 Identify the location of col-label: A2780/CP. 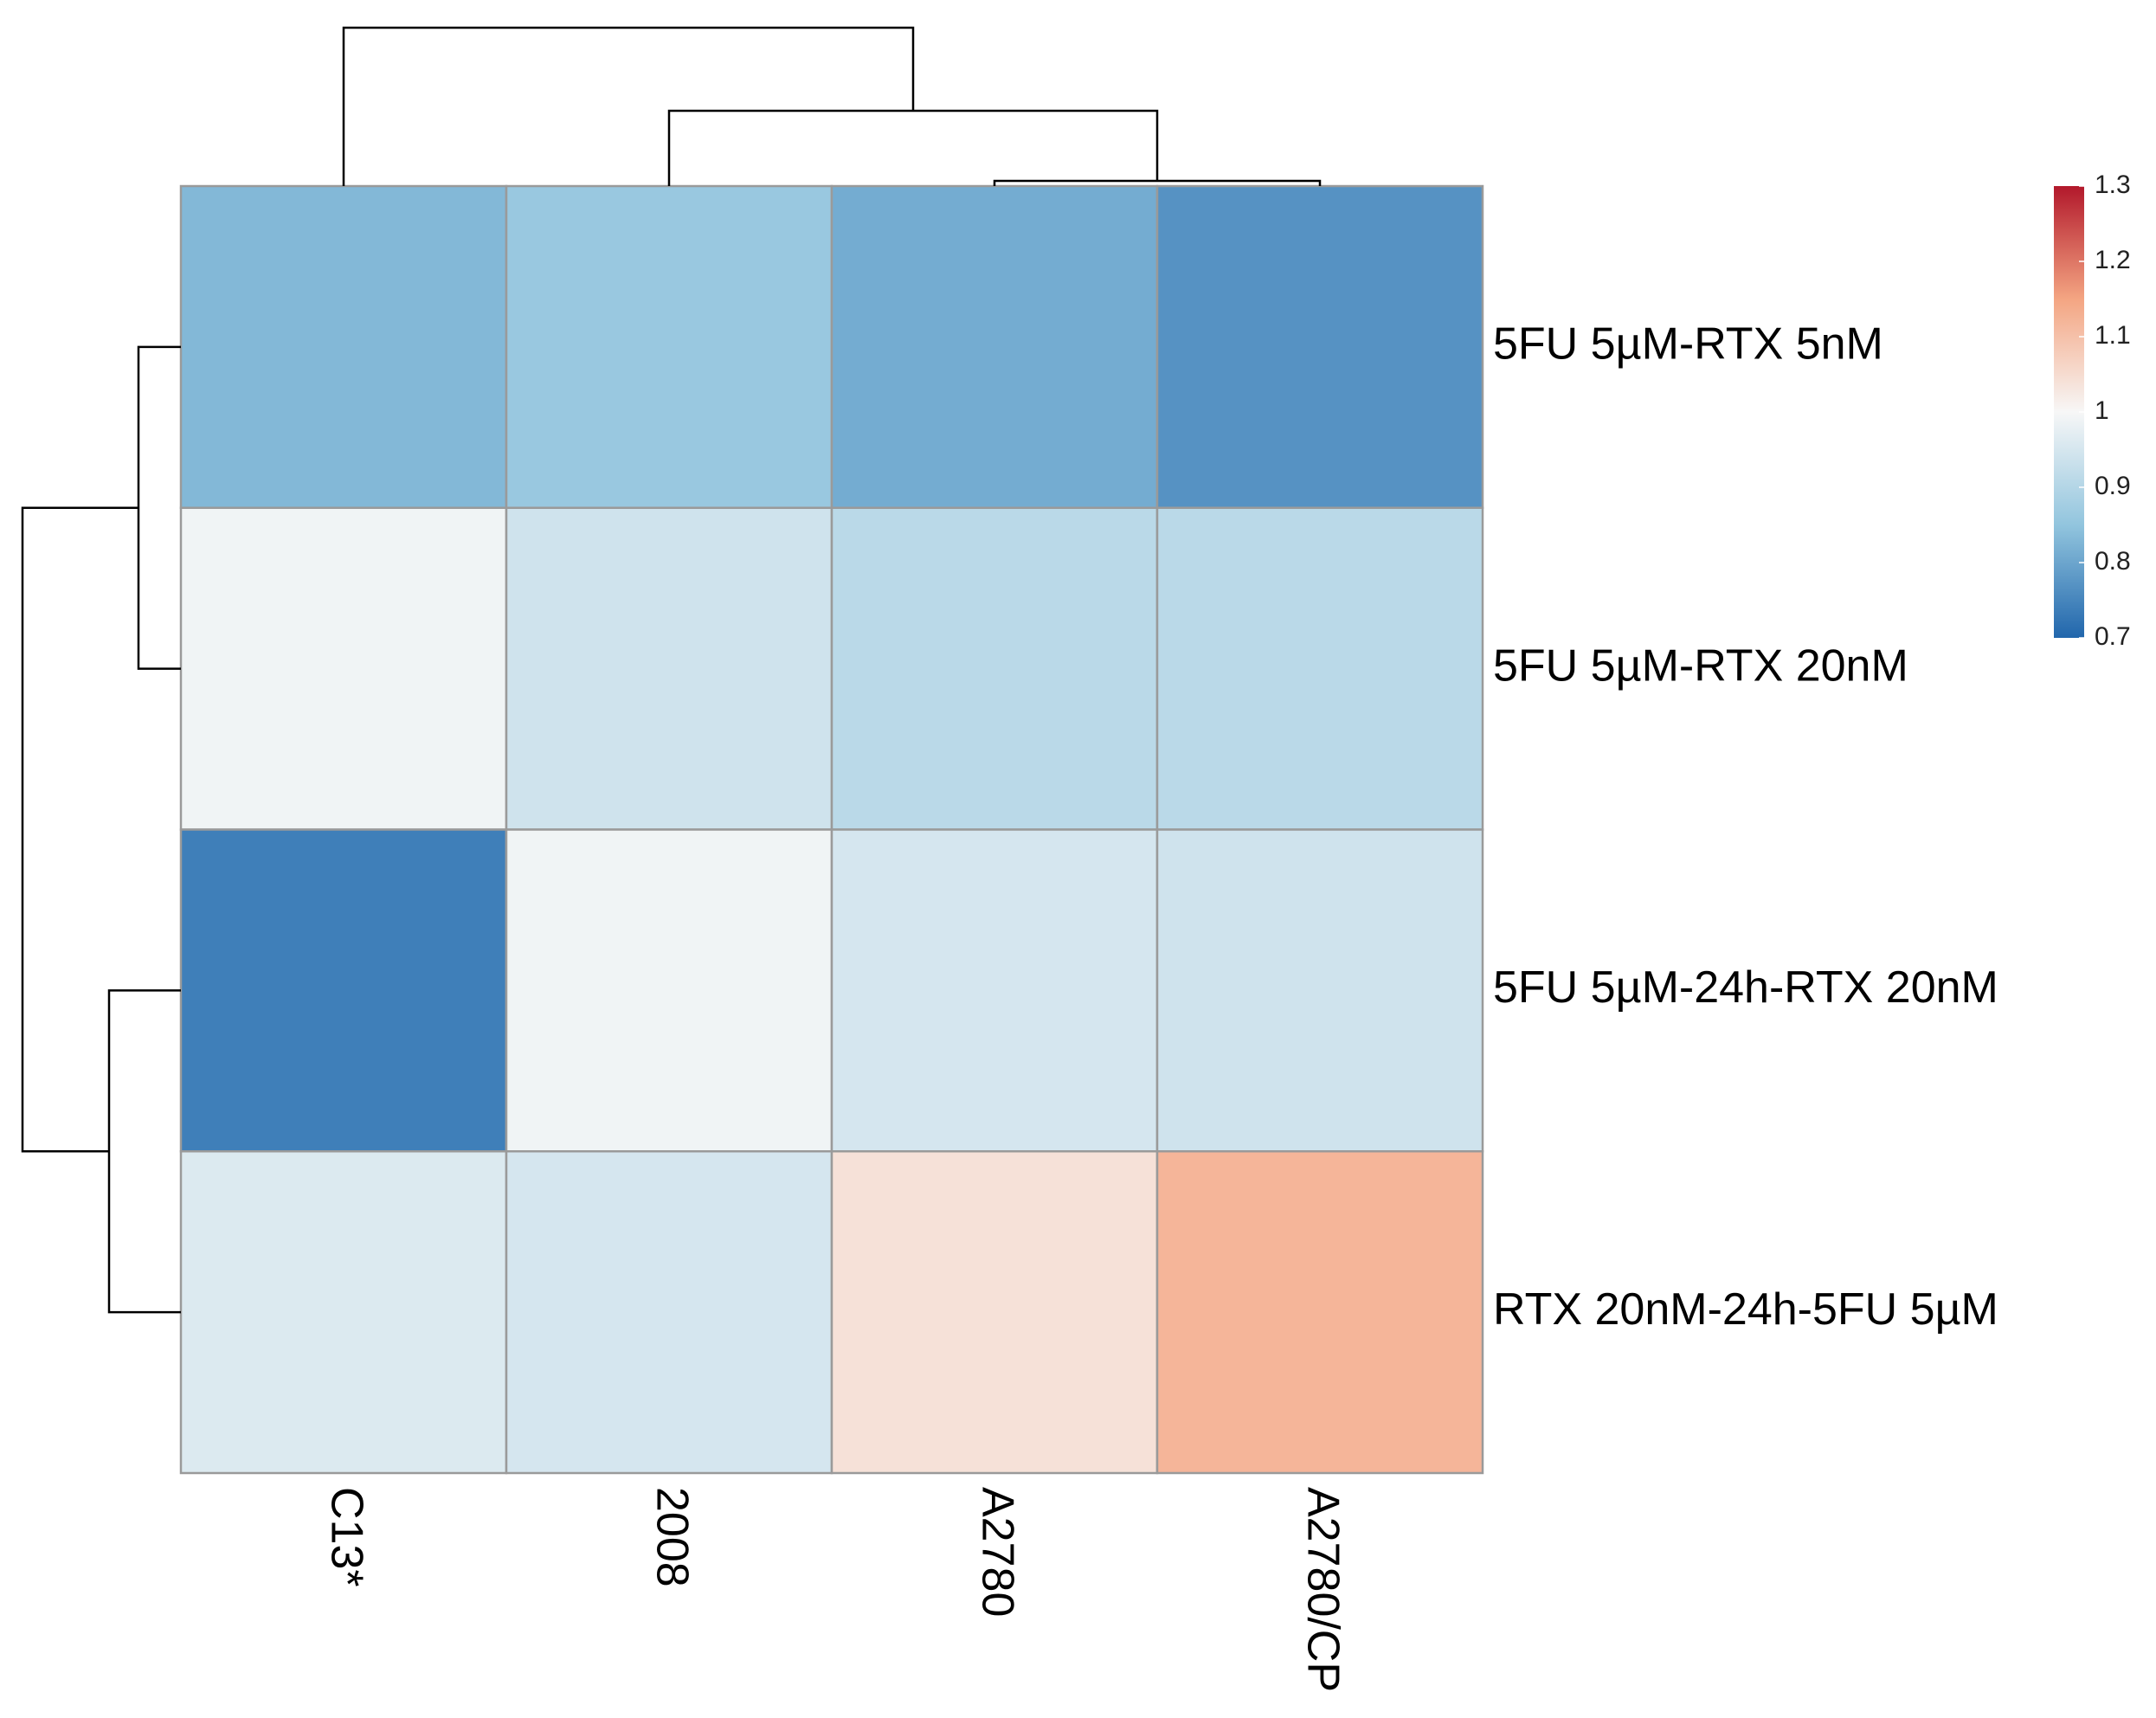
(1322, 1589).